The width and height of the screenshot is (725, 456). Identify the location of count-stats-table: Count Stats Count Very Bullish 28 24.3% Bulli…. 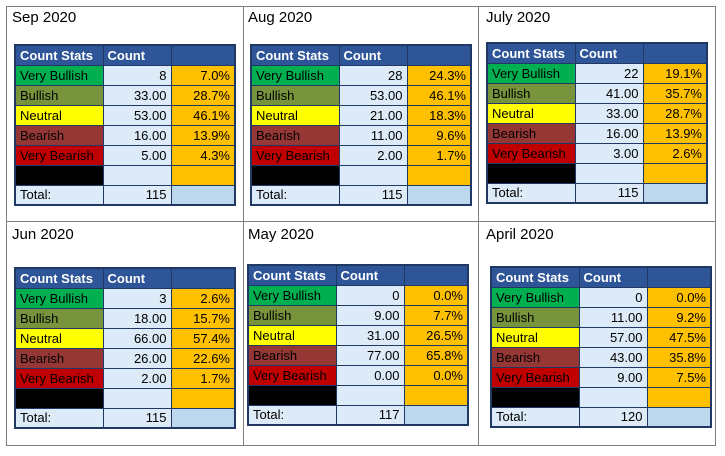
(361, 125).